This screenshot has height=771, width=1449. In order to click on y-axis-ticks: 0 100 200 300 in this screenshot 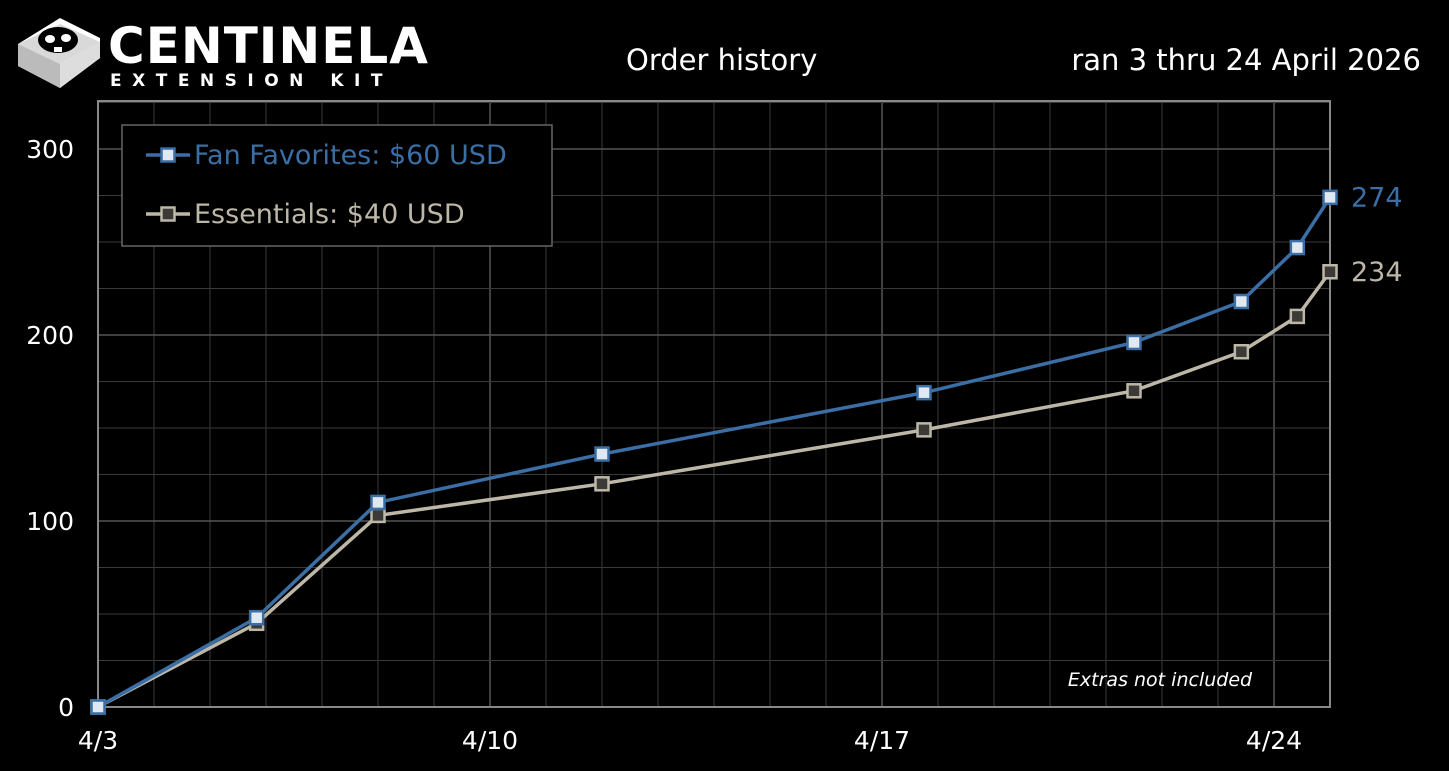, I will do `click(50, 428)`.